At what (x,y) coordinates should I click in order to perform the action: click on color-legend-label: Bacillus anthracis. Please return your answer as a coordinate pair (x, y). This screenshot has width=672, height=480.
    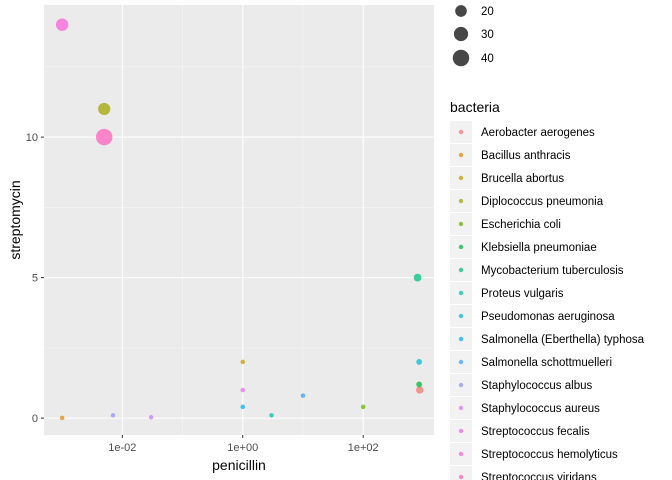
    Looking at the image, I should click on (526, 156).